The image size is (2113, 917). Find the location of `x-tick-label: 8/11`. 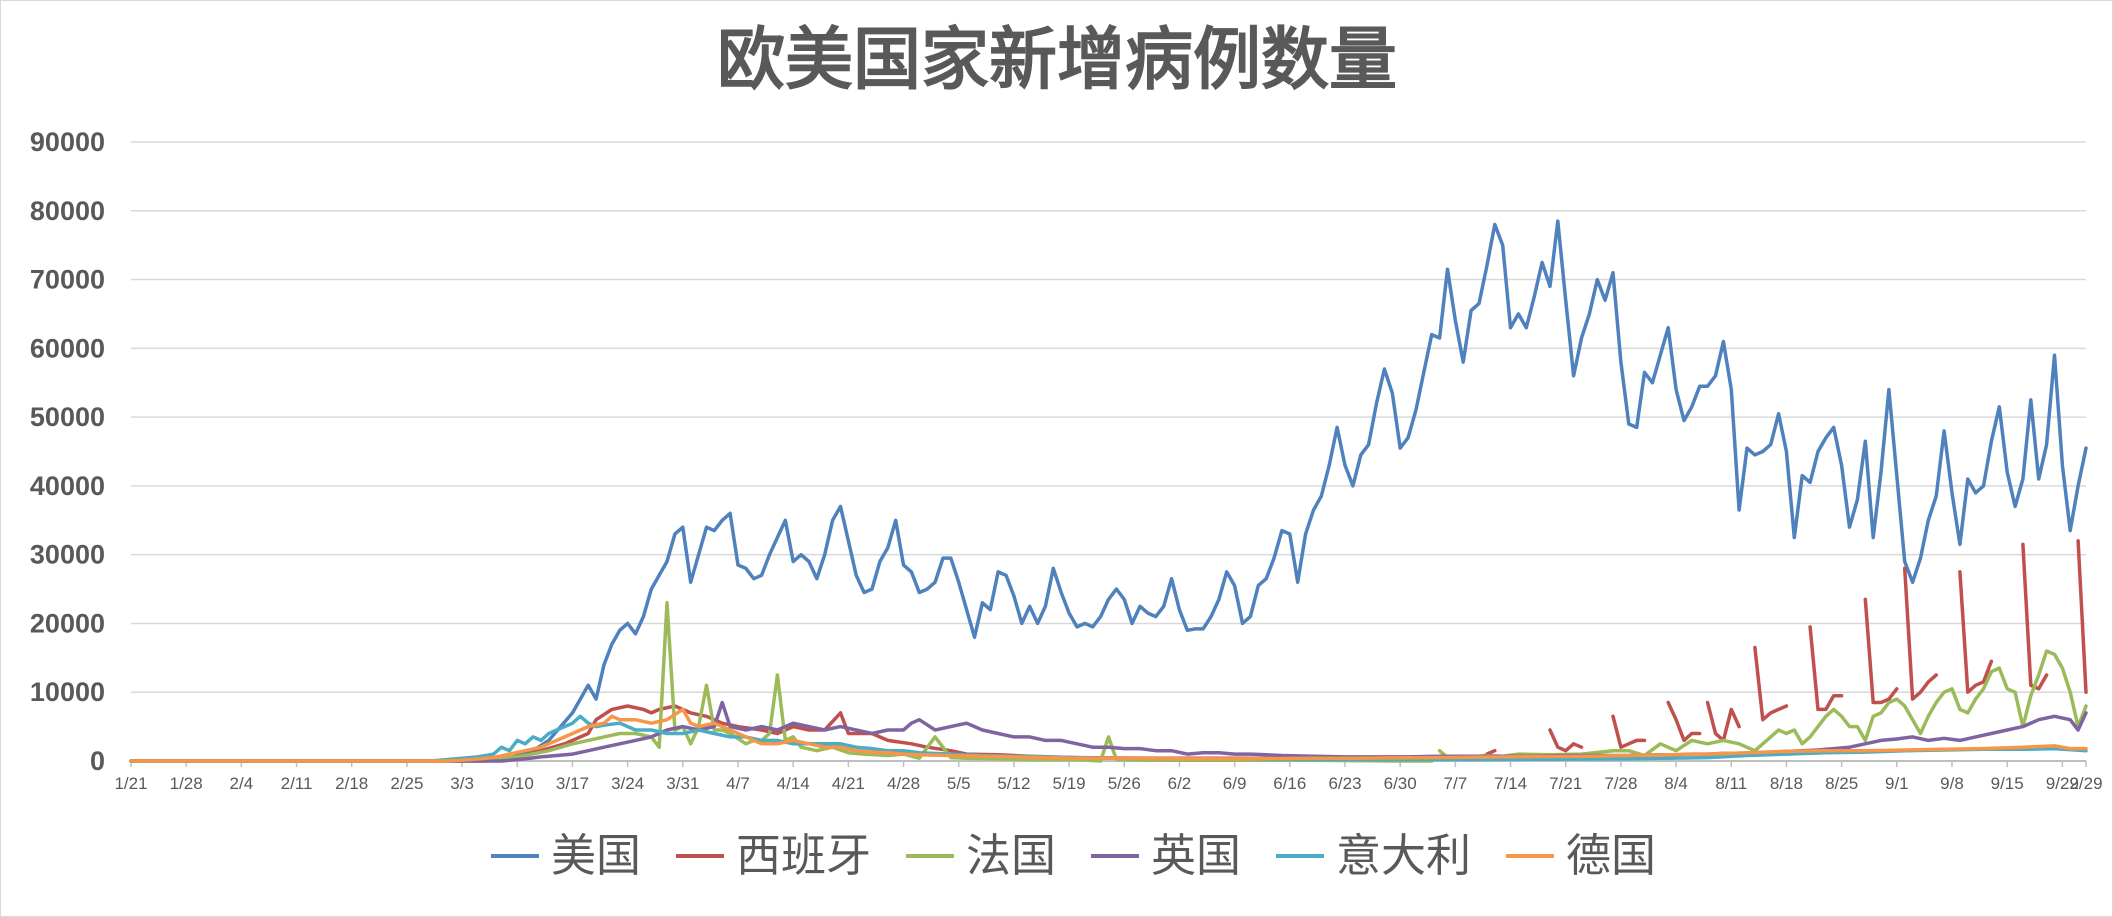

x-tick-label: 8/11 is located at coordinates (1731, 783).